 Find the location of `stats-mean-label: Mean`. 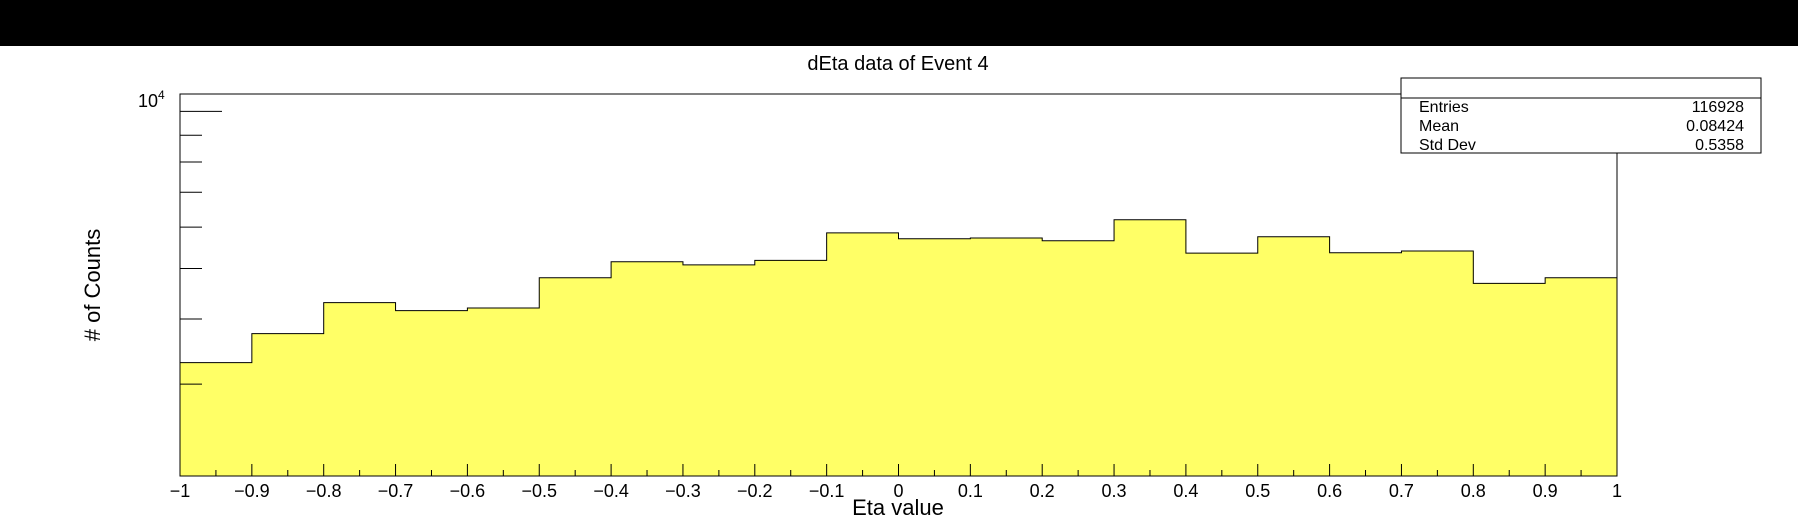

stats-mean-label: Mean is located at coordinates (1439, 126).